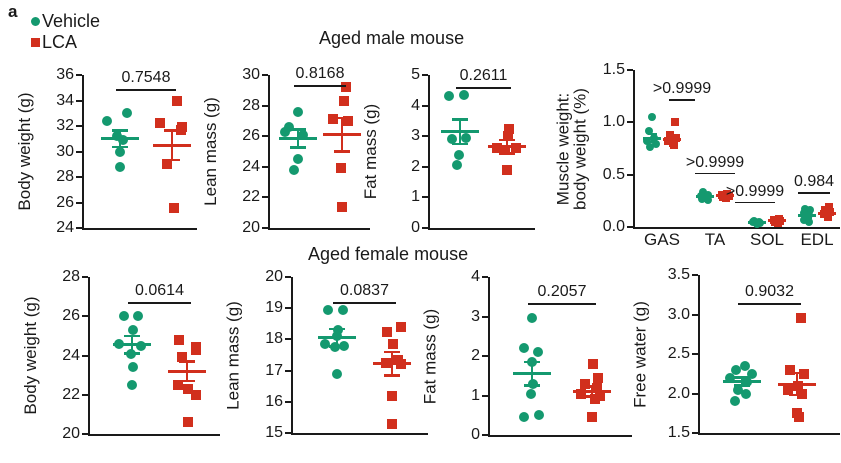 This screenshot has height=463, width=841. What do you see at coordinates (159, 290) in the screenshot?
I see `p-value-label: 0.0614` at bounding box center [159, 290].